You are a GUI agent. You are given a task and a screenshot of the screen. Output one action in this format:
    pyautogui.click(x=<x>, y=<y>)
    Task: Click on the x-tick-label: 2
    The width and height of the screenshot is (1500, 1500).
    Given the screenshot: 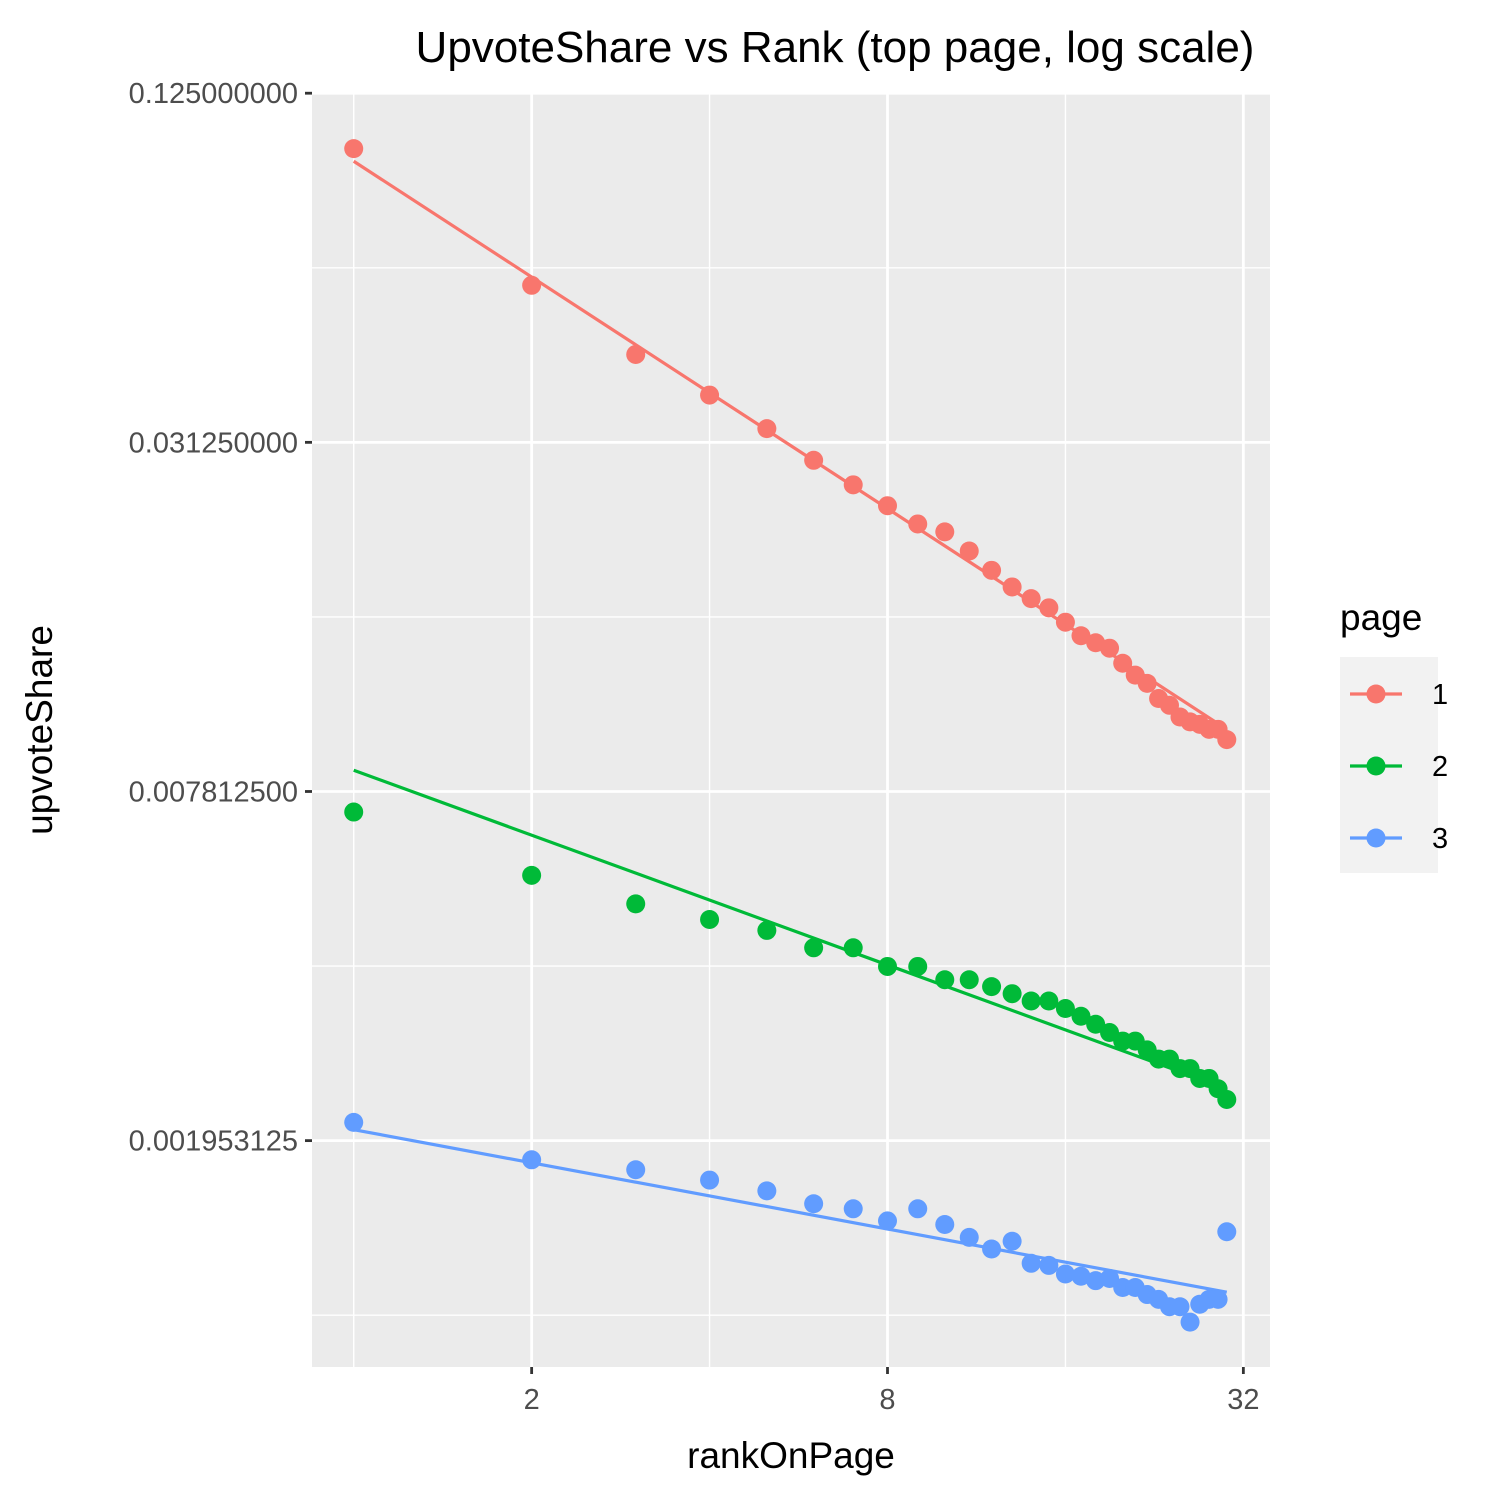 What is the action you would take?
    pyautogui.click(x=532, y=1400)
    